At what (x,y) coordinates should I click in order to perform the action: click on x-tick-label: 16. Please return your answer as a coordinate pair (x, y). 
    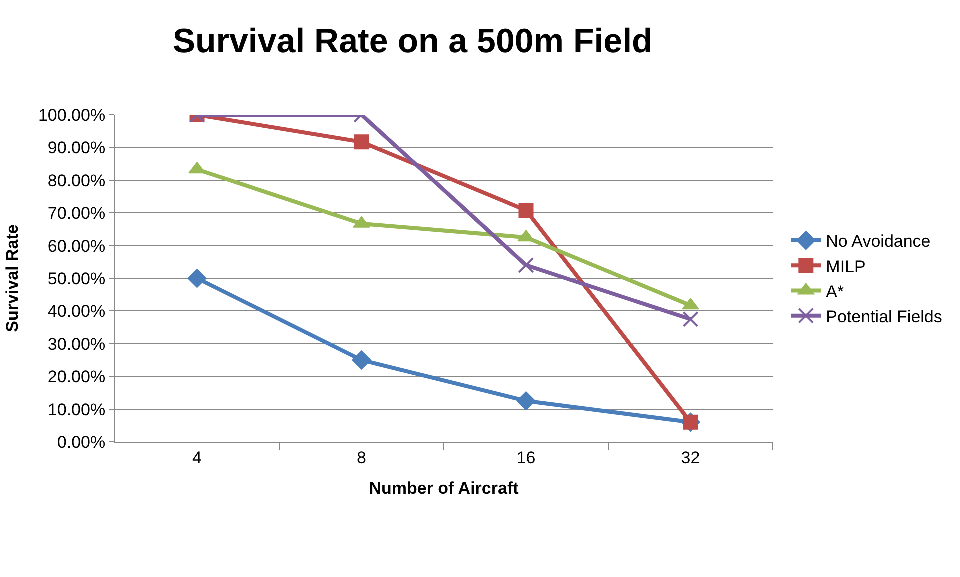
    Looking at the image, I should click on (526, 458).